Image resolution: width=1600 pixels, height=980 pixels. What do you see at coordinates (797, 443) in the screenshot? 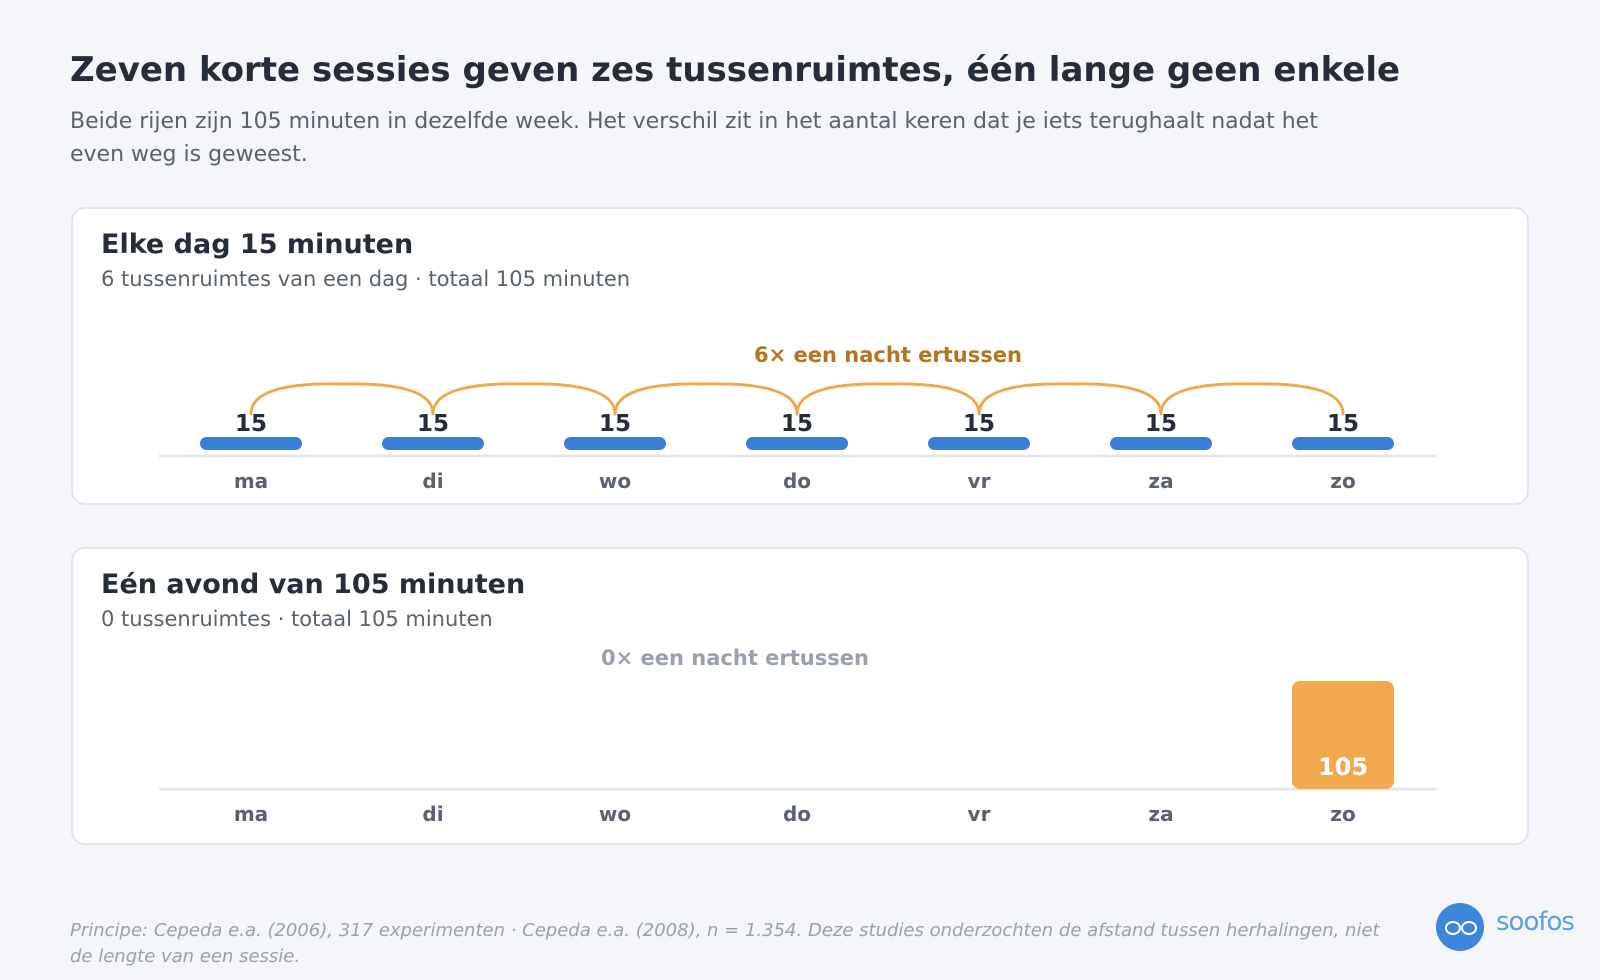
I see `bar-do` at bounding box center [797, 443].